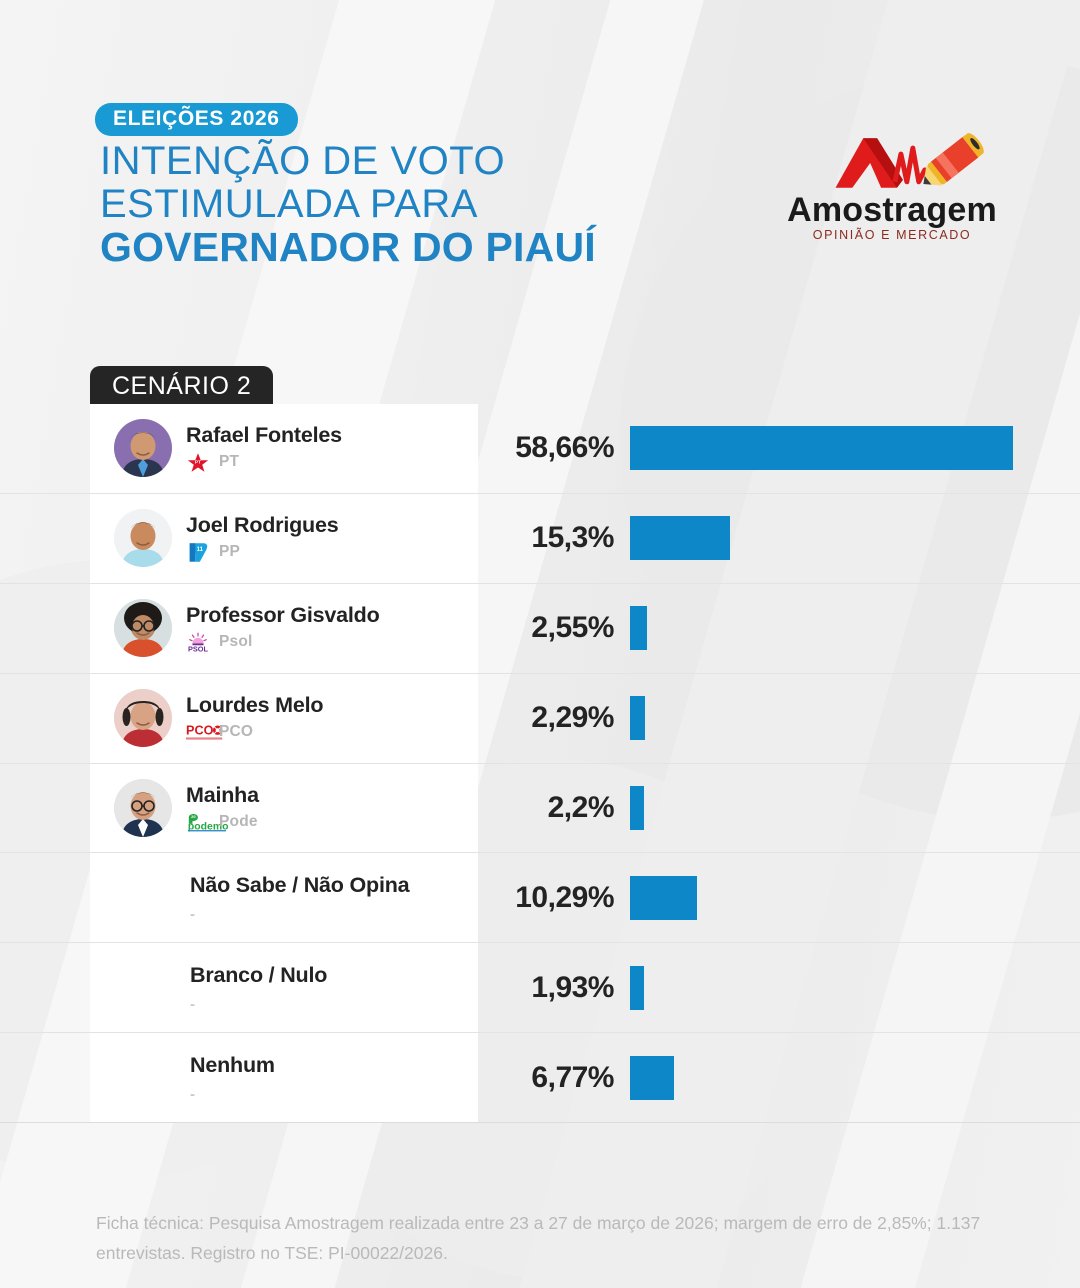 The height and width of the screenshot is (1288, 1080). I want to click on party-row: 11 PP, so click(262, 552).